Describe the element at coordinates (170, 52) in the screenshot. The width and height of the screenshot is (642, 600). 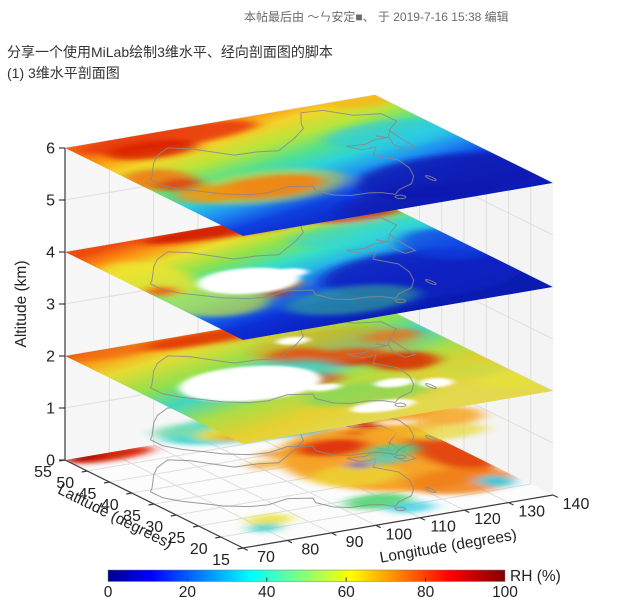
I see `post-body-line-1: 分享一个使用MiLab绘制3维水平、经向剖面图的脚本` at that location.